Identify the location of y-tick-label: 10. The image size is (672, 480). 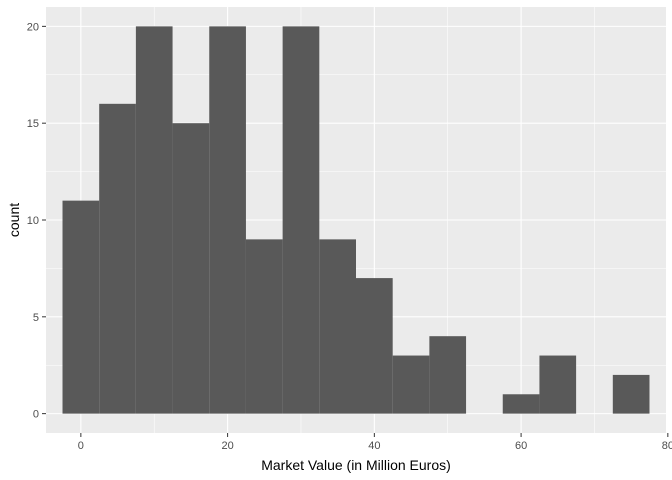
(33, 221).